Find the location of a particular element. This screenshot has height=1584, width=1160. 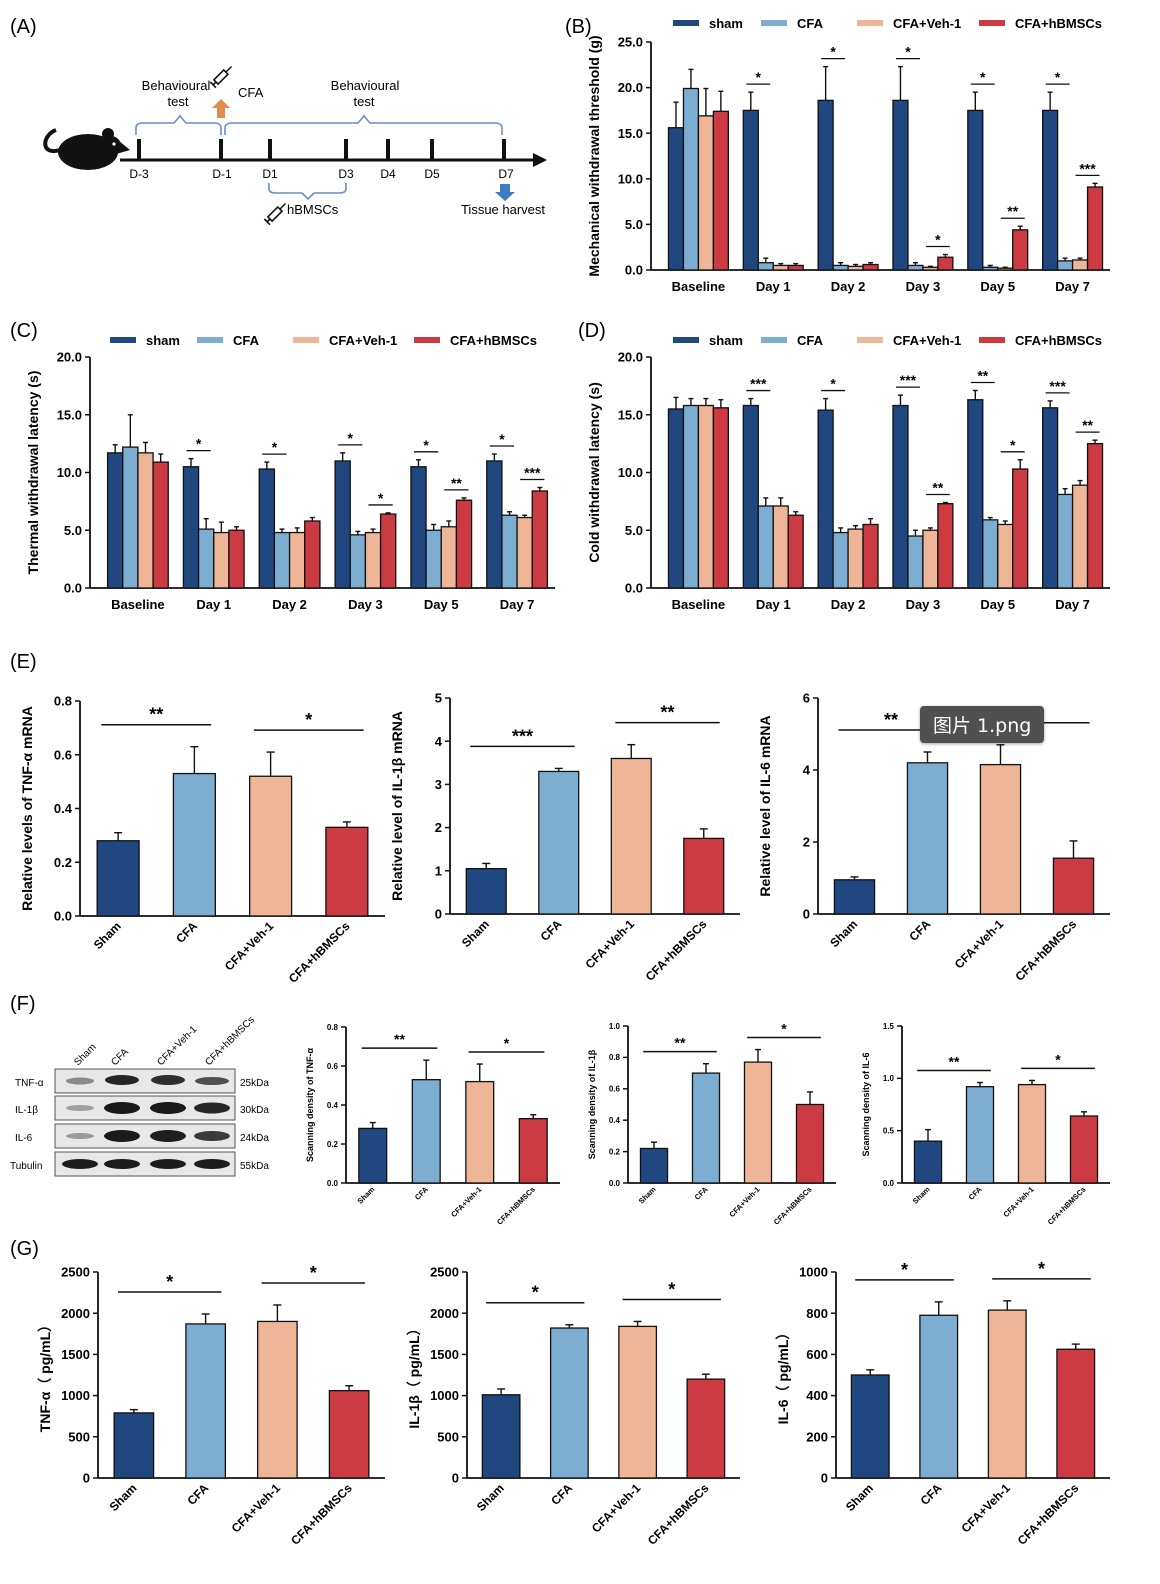

y-tick-label: 2000 is located at coordinates (444, 1313).